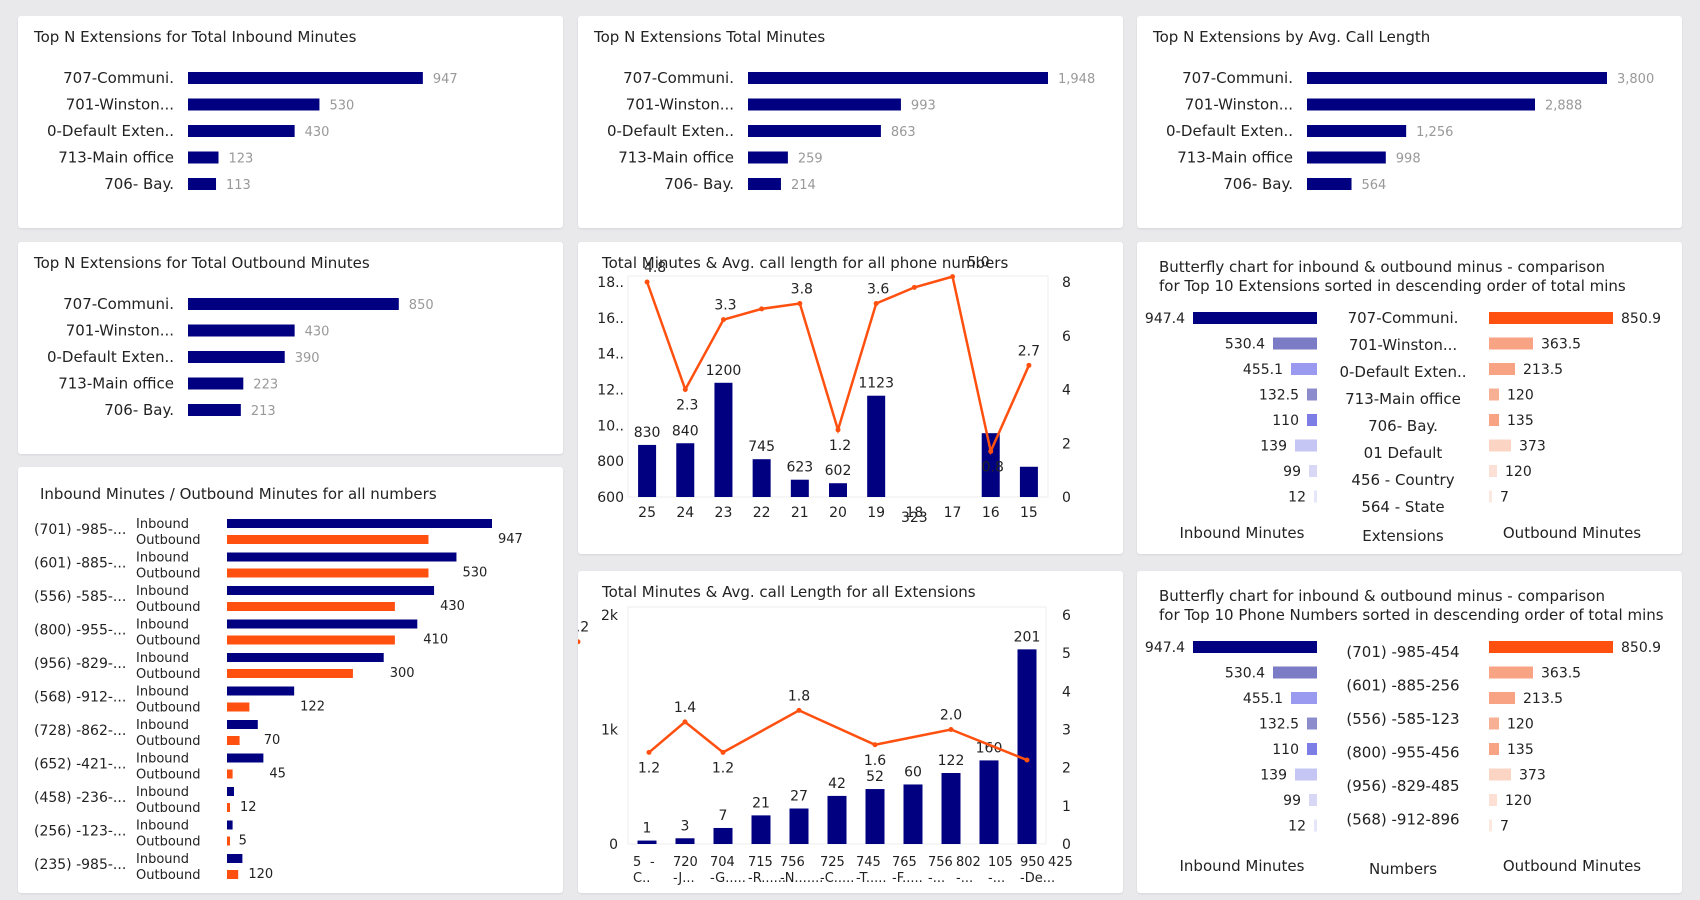 Image resolution: width=1700 pixels, height=900 pixels. What do you see at coordinates (1273, 776) in the screenshot?
I see `inbound-value-label: 139` at bounding box center [1273, 776].